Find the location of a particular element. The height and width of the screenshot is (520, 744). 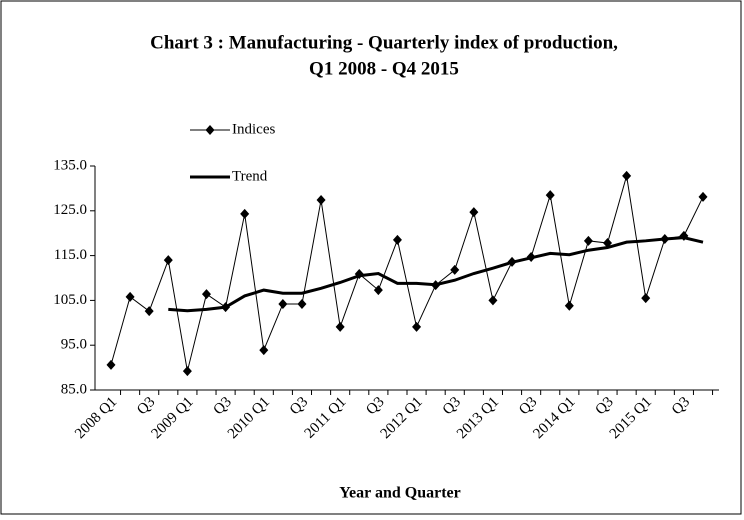

y-tick-label: 95.0 is located at coordinates (74, 345).